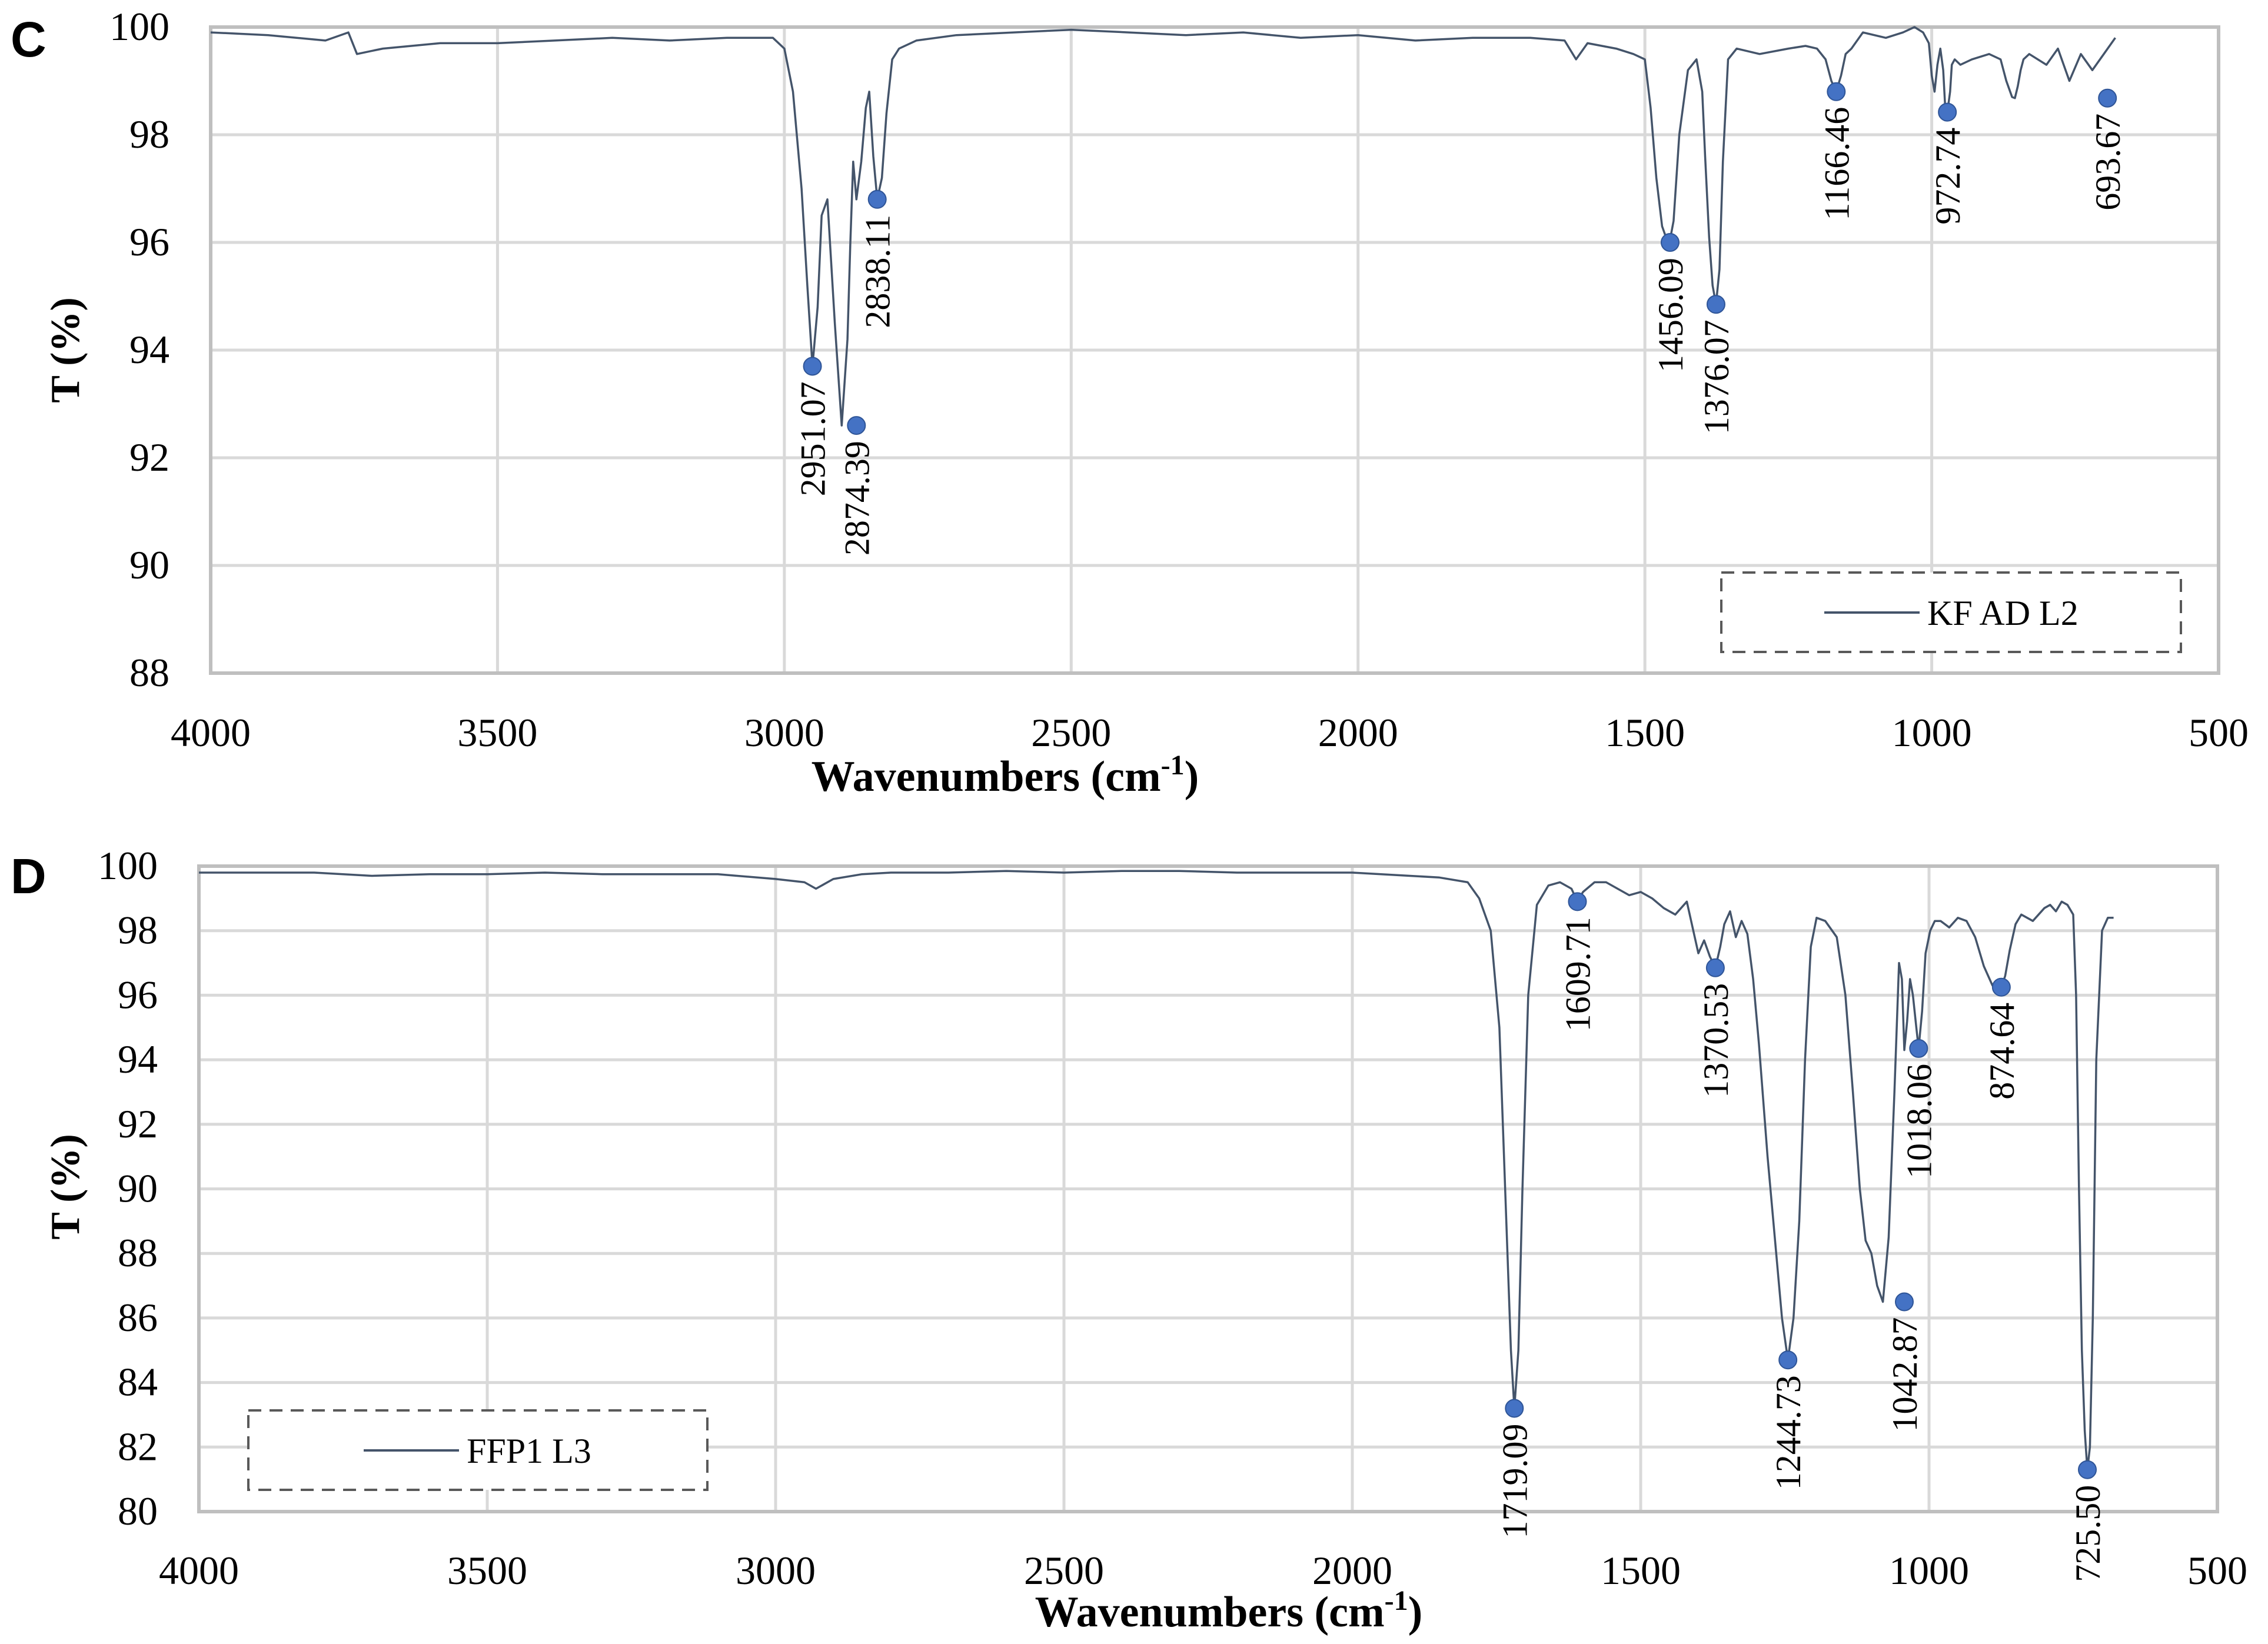 Image resolution: width=2268 pixels, height=1644 pixels. Describe the element at coordinates (878, 271) in the screenshot. I see `panel-c-peak-label: 2838.11` at that location.